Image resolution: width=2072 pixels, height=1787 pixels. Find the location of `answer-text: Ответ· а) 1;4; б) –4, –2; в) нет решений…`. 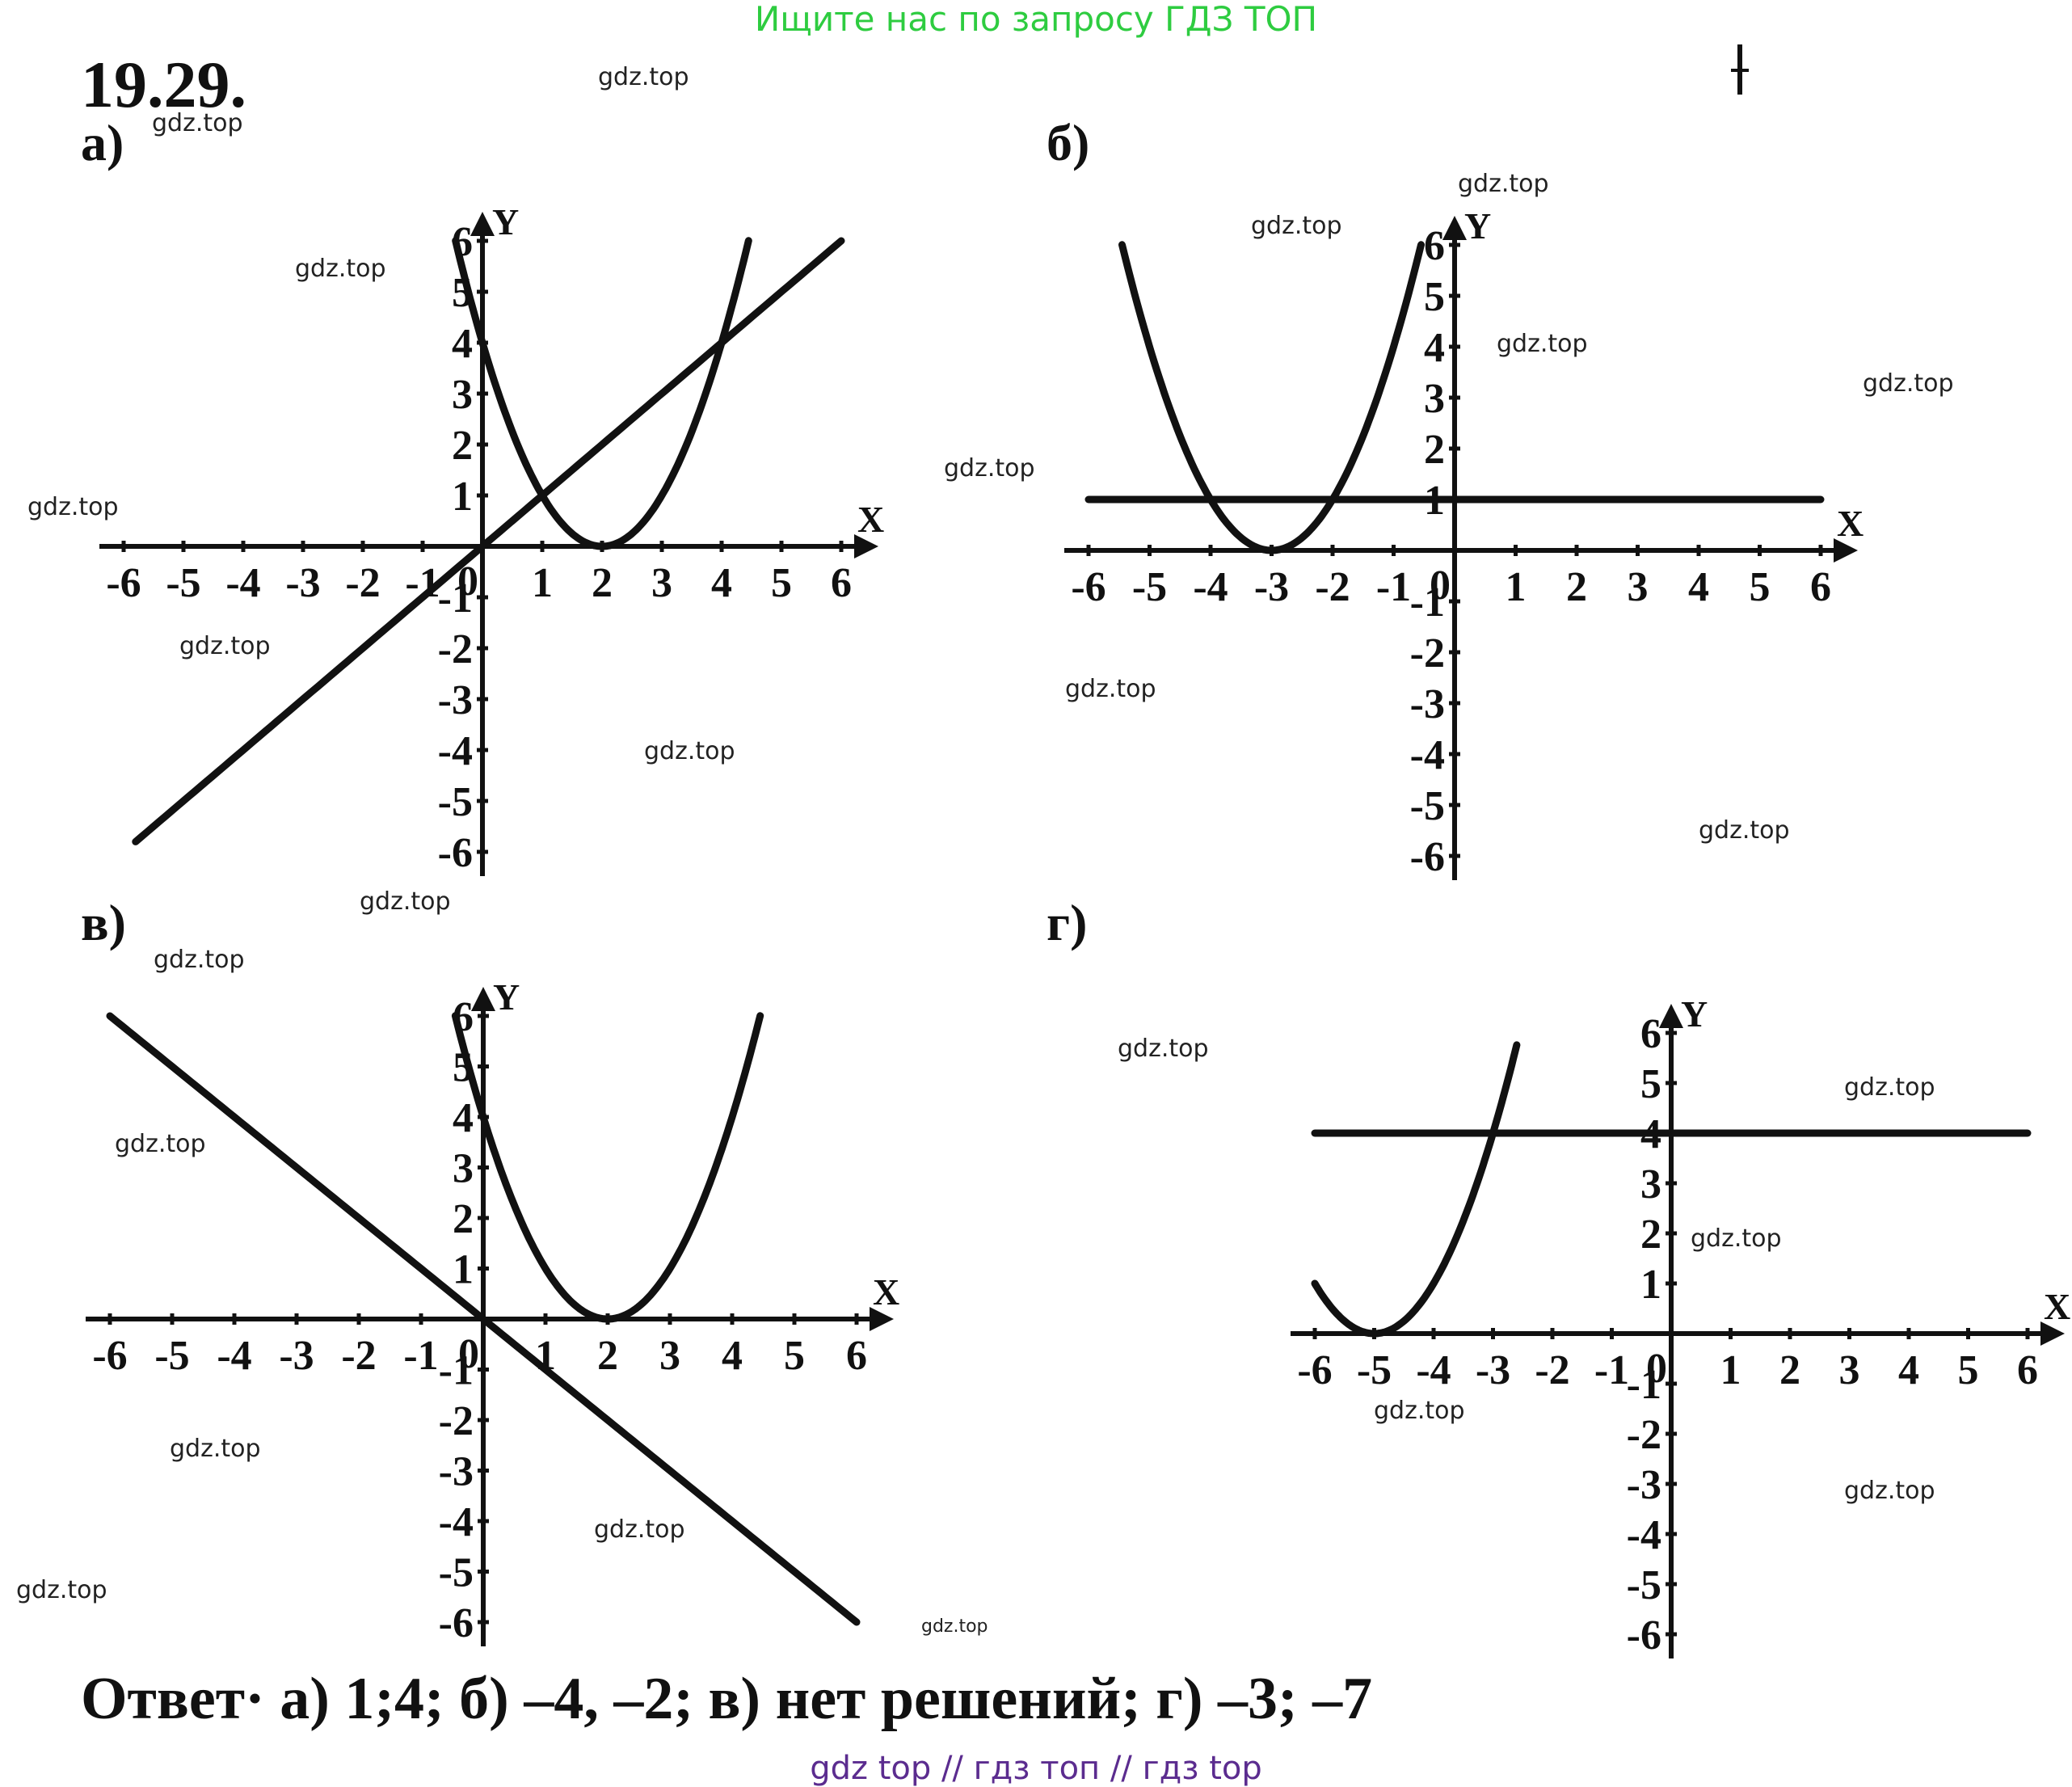

answer-text: Ответ· а) 1;4; б) –4, –2; в) нет решений… is located at coordinates (727, 1699).